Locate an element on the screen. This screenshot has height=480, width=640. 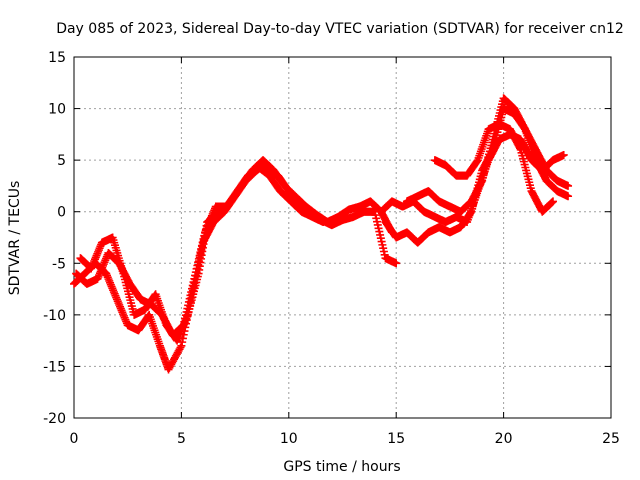
y-tick-label: -15 is located at coordinates (54, 367).